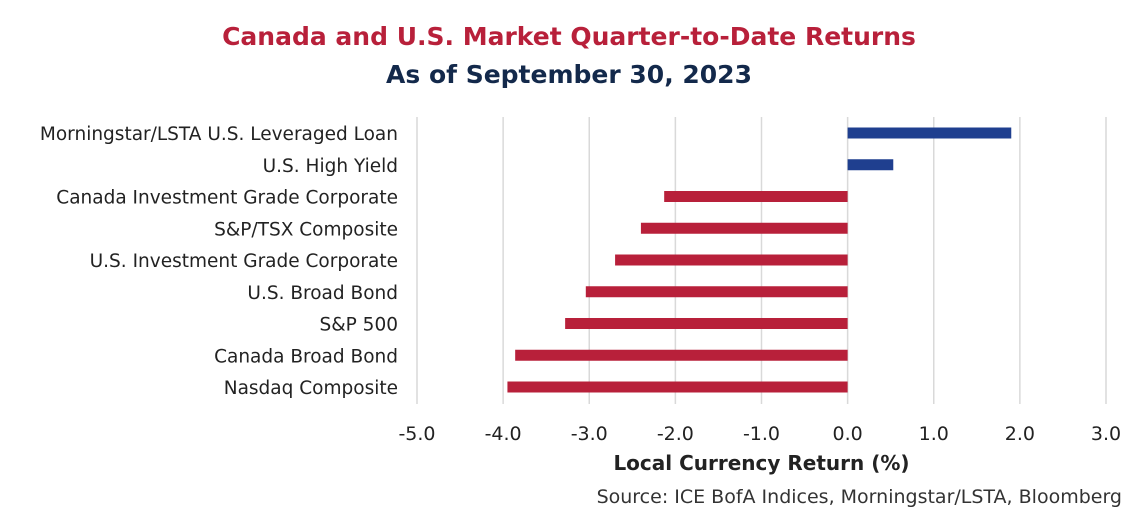  Describe the element at coordinates (675, 434) in the screenshot. I see `x-tick-label: -2.0` at that location.